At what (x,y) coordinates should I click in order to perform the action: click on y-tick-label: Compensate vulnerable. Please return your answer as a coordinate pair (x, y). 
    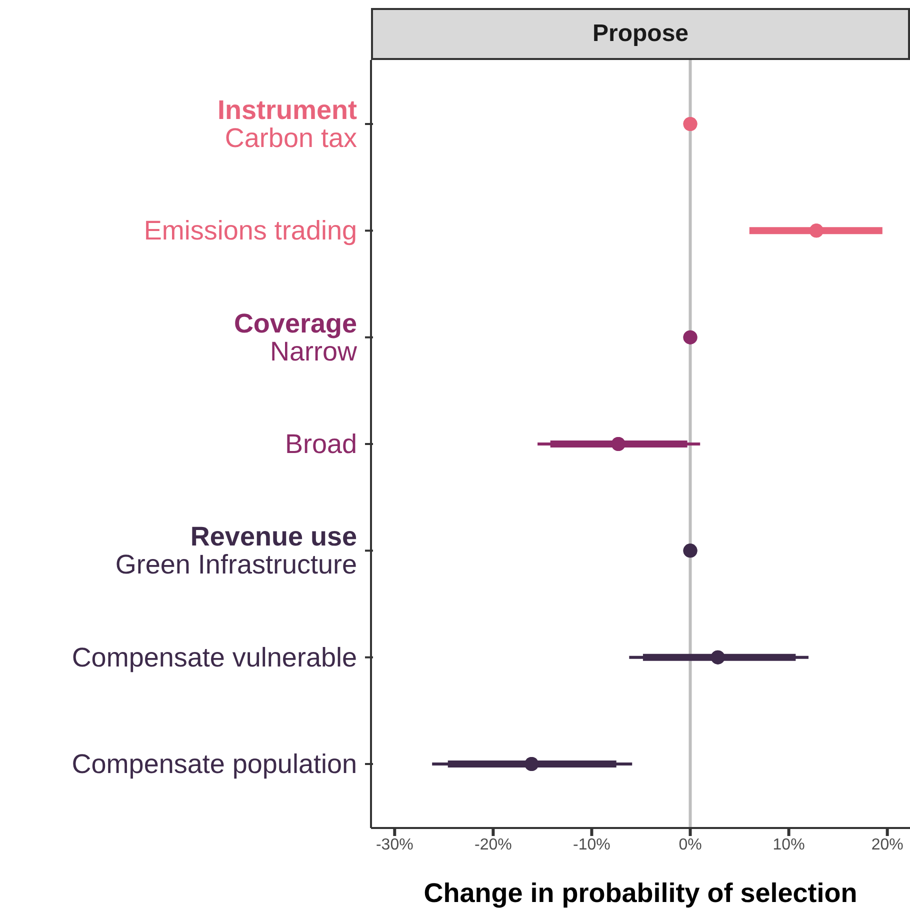
    Looking at the image, I should click on (214, 657).